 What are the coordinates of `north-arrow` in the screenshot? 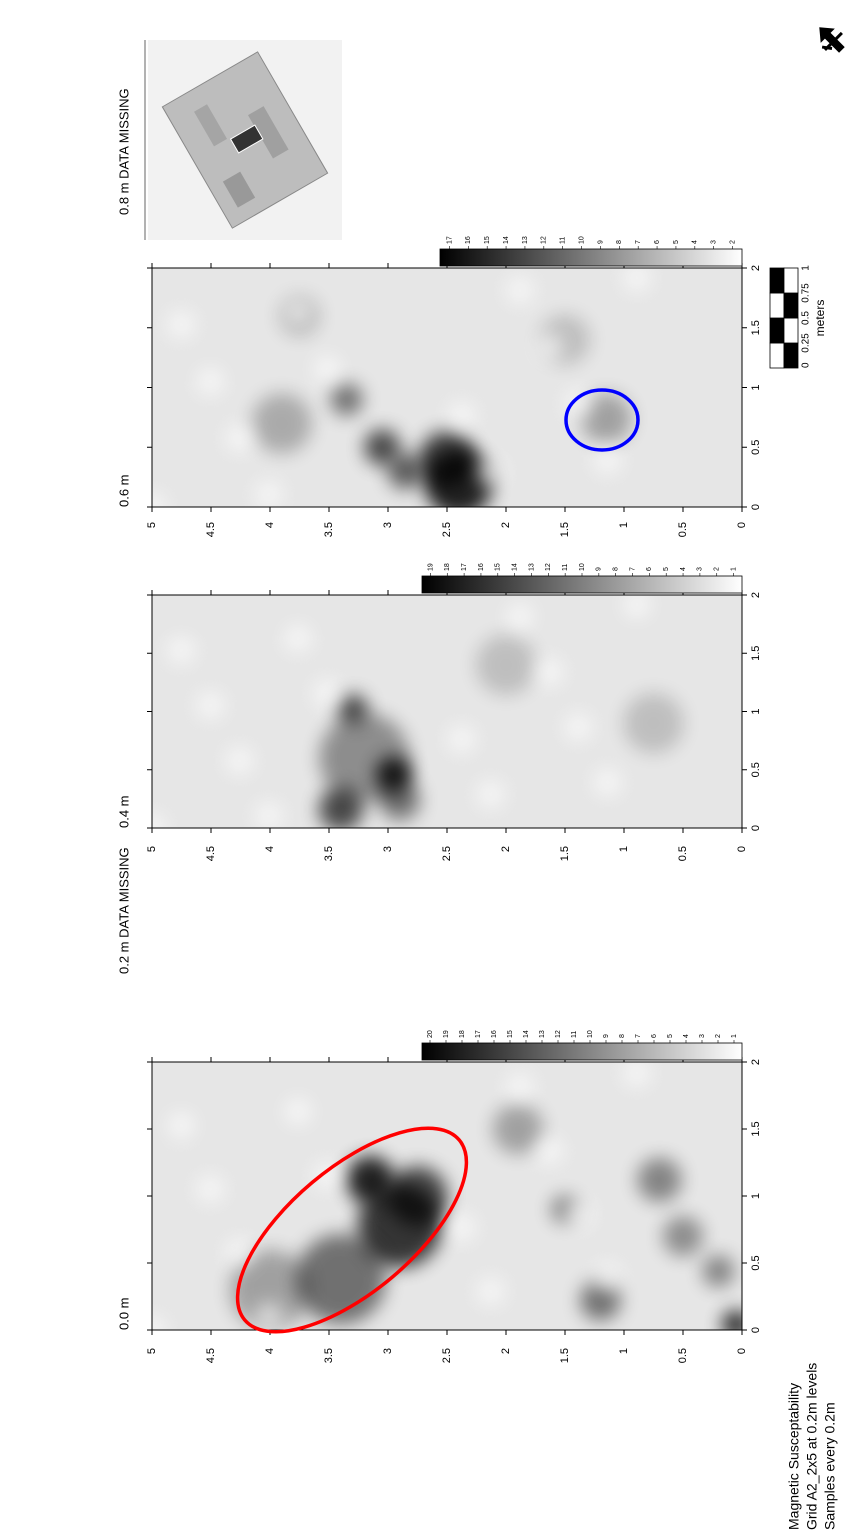 It's located at (832, 40).